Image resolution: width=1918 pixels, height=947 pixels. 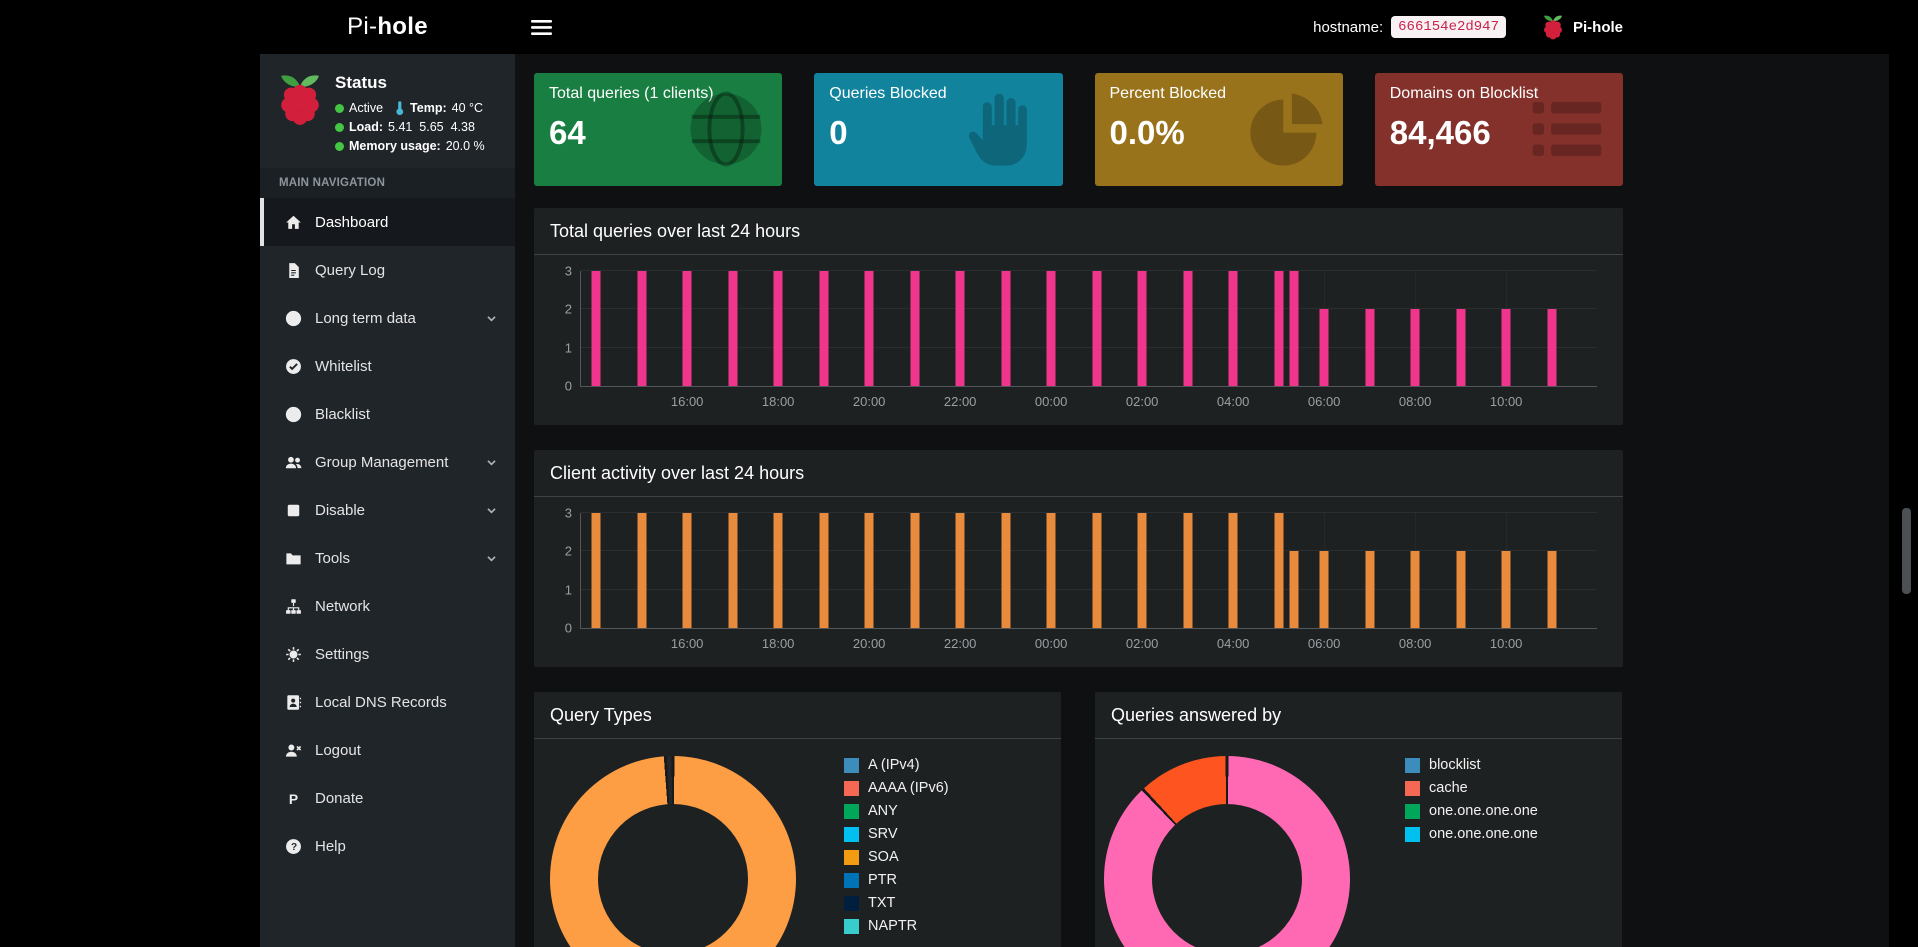 I want to click on legend-item-txt: TXT, so click(x=896, y=903).